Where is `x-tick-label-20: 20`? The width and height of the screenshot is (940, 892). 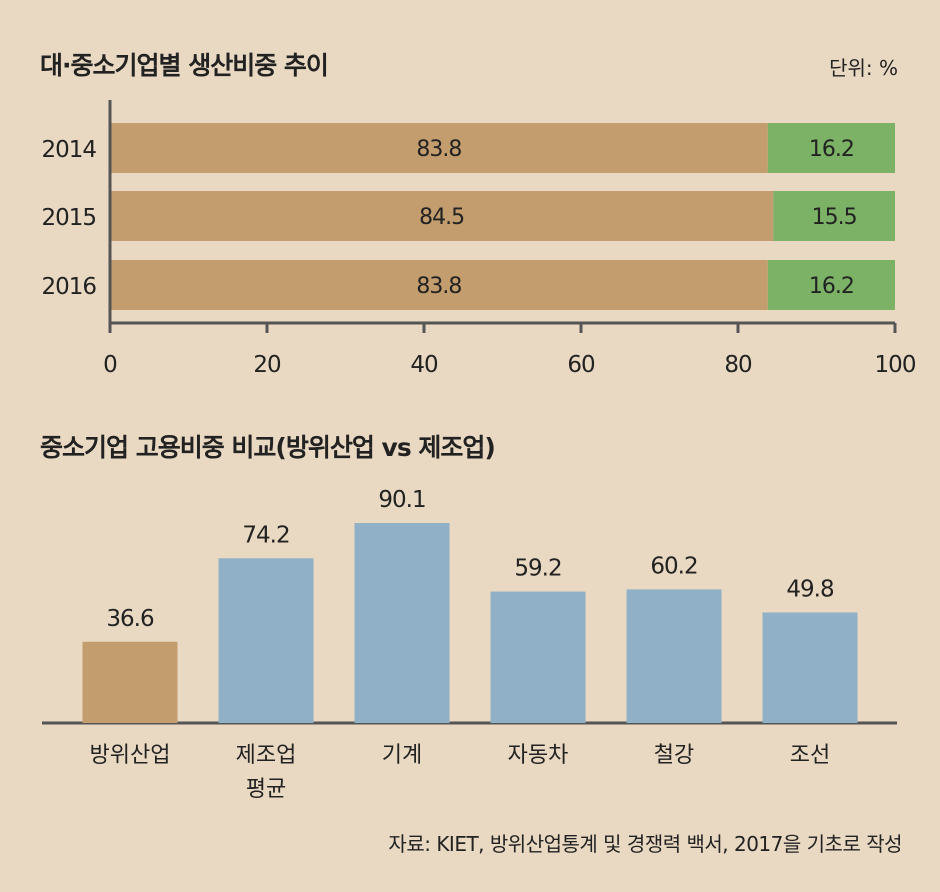
x-tick-label-20: 20 is located at coordinates (267, 365).